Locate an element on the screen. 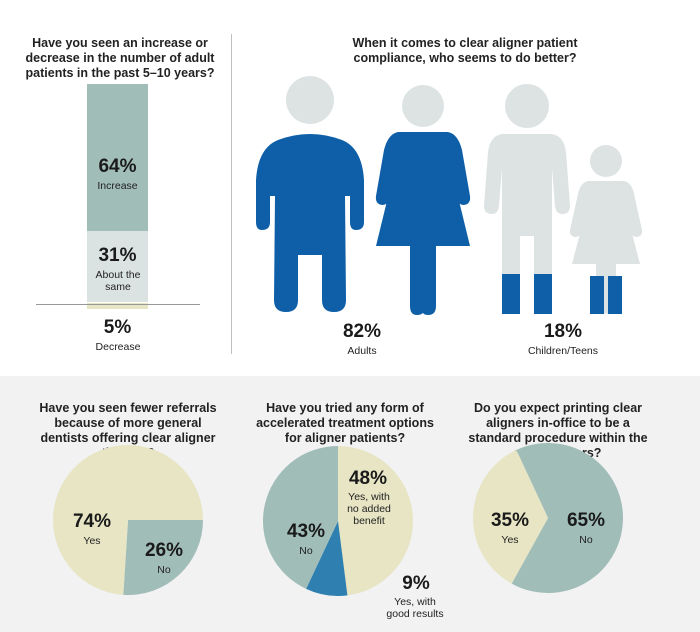  pie2-slice-yes-with-no-added-benefit is located at coordinates (375, 521).